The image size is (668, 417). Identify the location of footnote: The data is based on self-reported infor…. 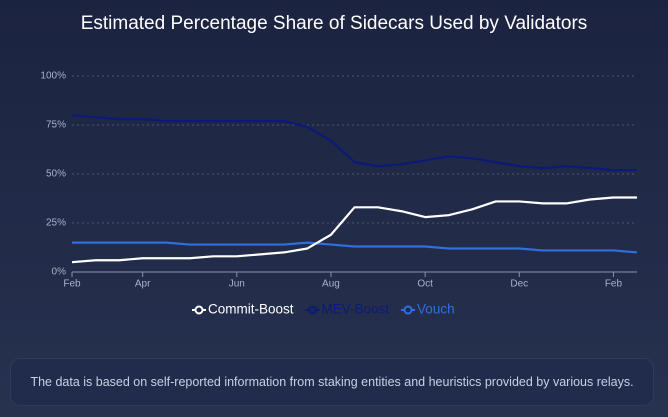
(332, 382).